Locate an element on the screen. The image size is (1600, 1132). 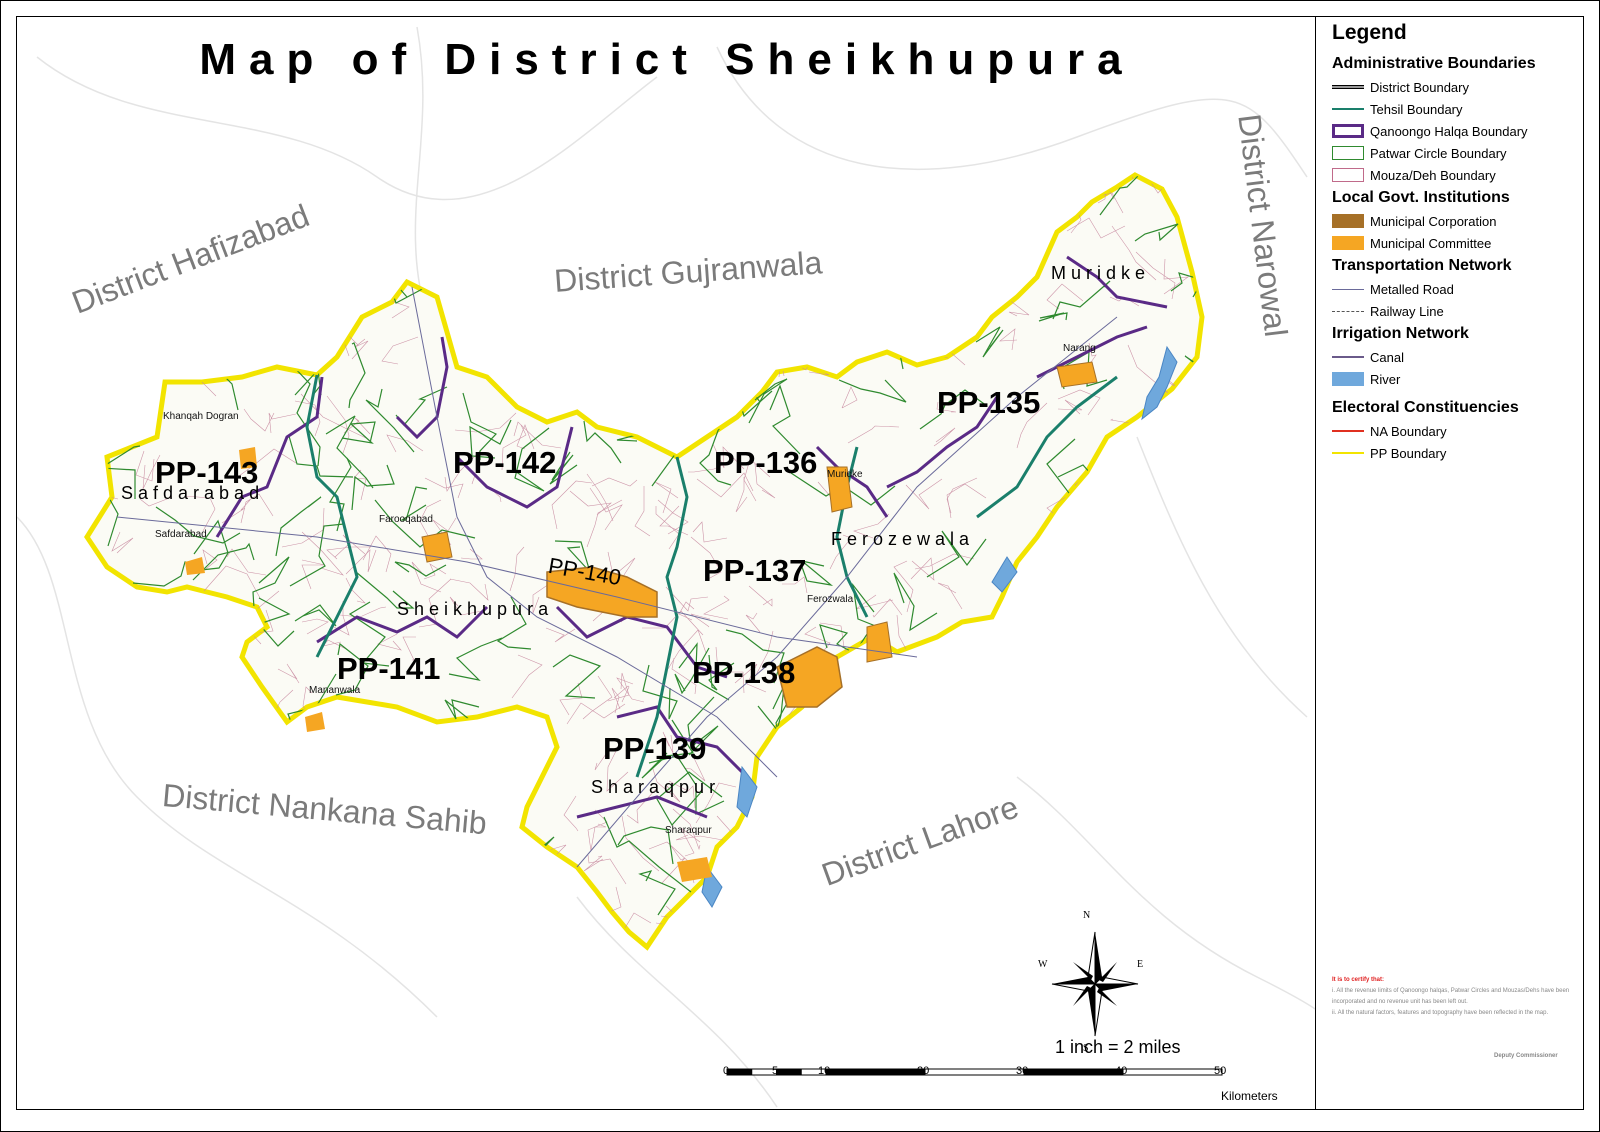
compass-rose is located at coordinates (1095, 984).